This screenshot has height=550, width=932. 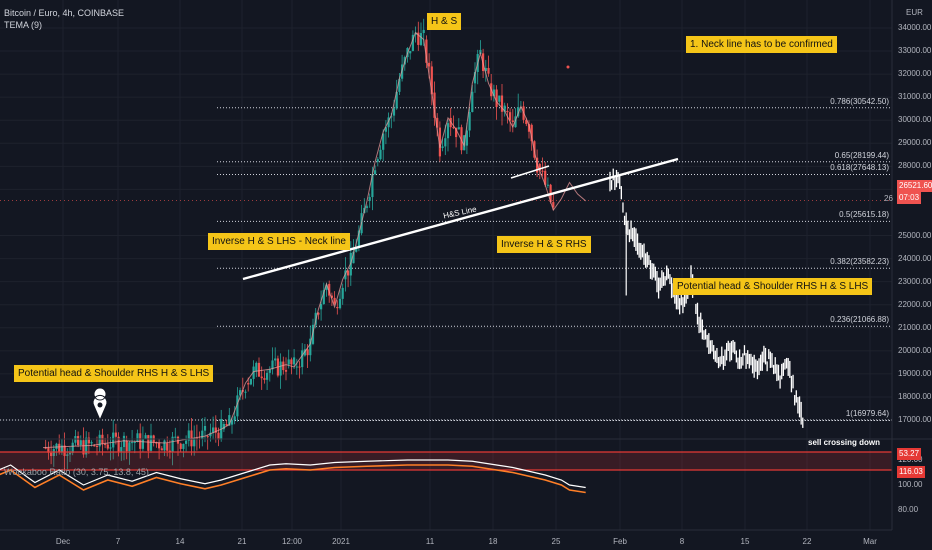 I want to click on time-tick: Mar, so click(x=870, y=541).